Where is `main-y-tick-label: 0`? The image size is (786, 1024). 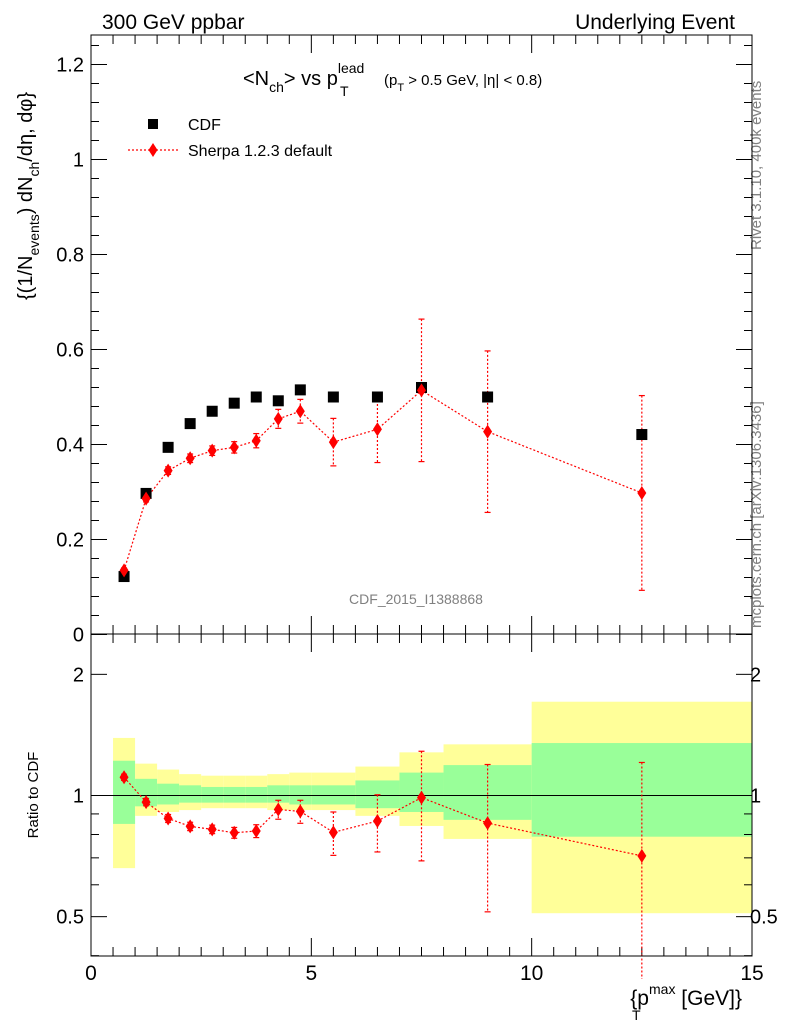
main-y-tick-label: 0 is located at coordinates (78, 636).